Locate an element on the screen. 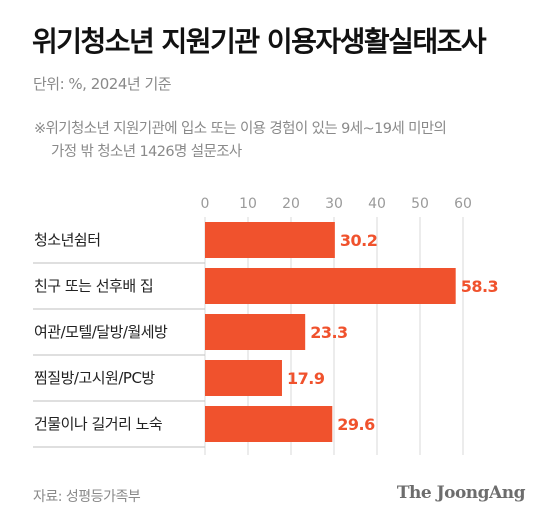  value-label: 29.6 is located at coordinates (356, 424).